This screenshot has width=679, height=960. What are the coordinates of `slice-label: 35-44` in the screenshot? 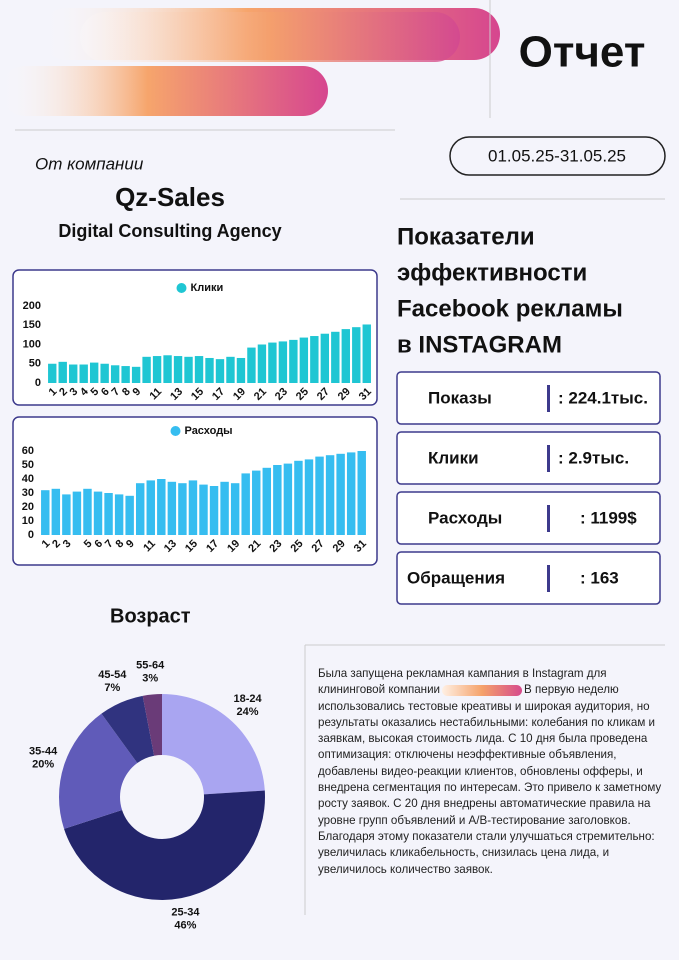 It's located at (43, 751).